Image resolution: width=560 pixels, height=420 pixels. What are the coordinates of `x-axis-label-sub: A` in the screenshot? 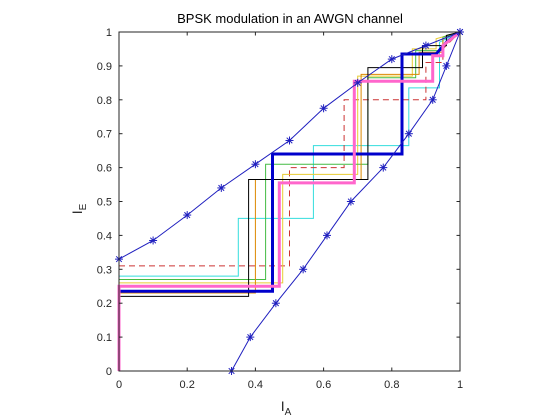 It's located at (288, 412).